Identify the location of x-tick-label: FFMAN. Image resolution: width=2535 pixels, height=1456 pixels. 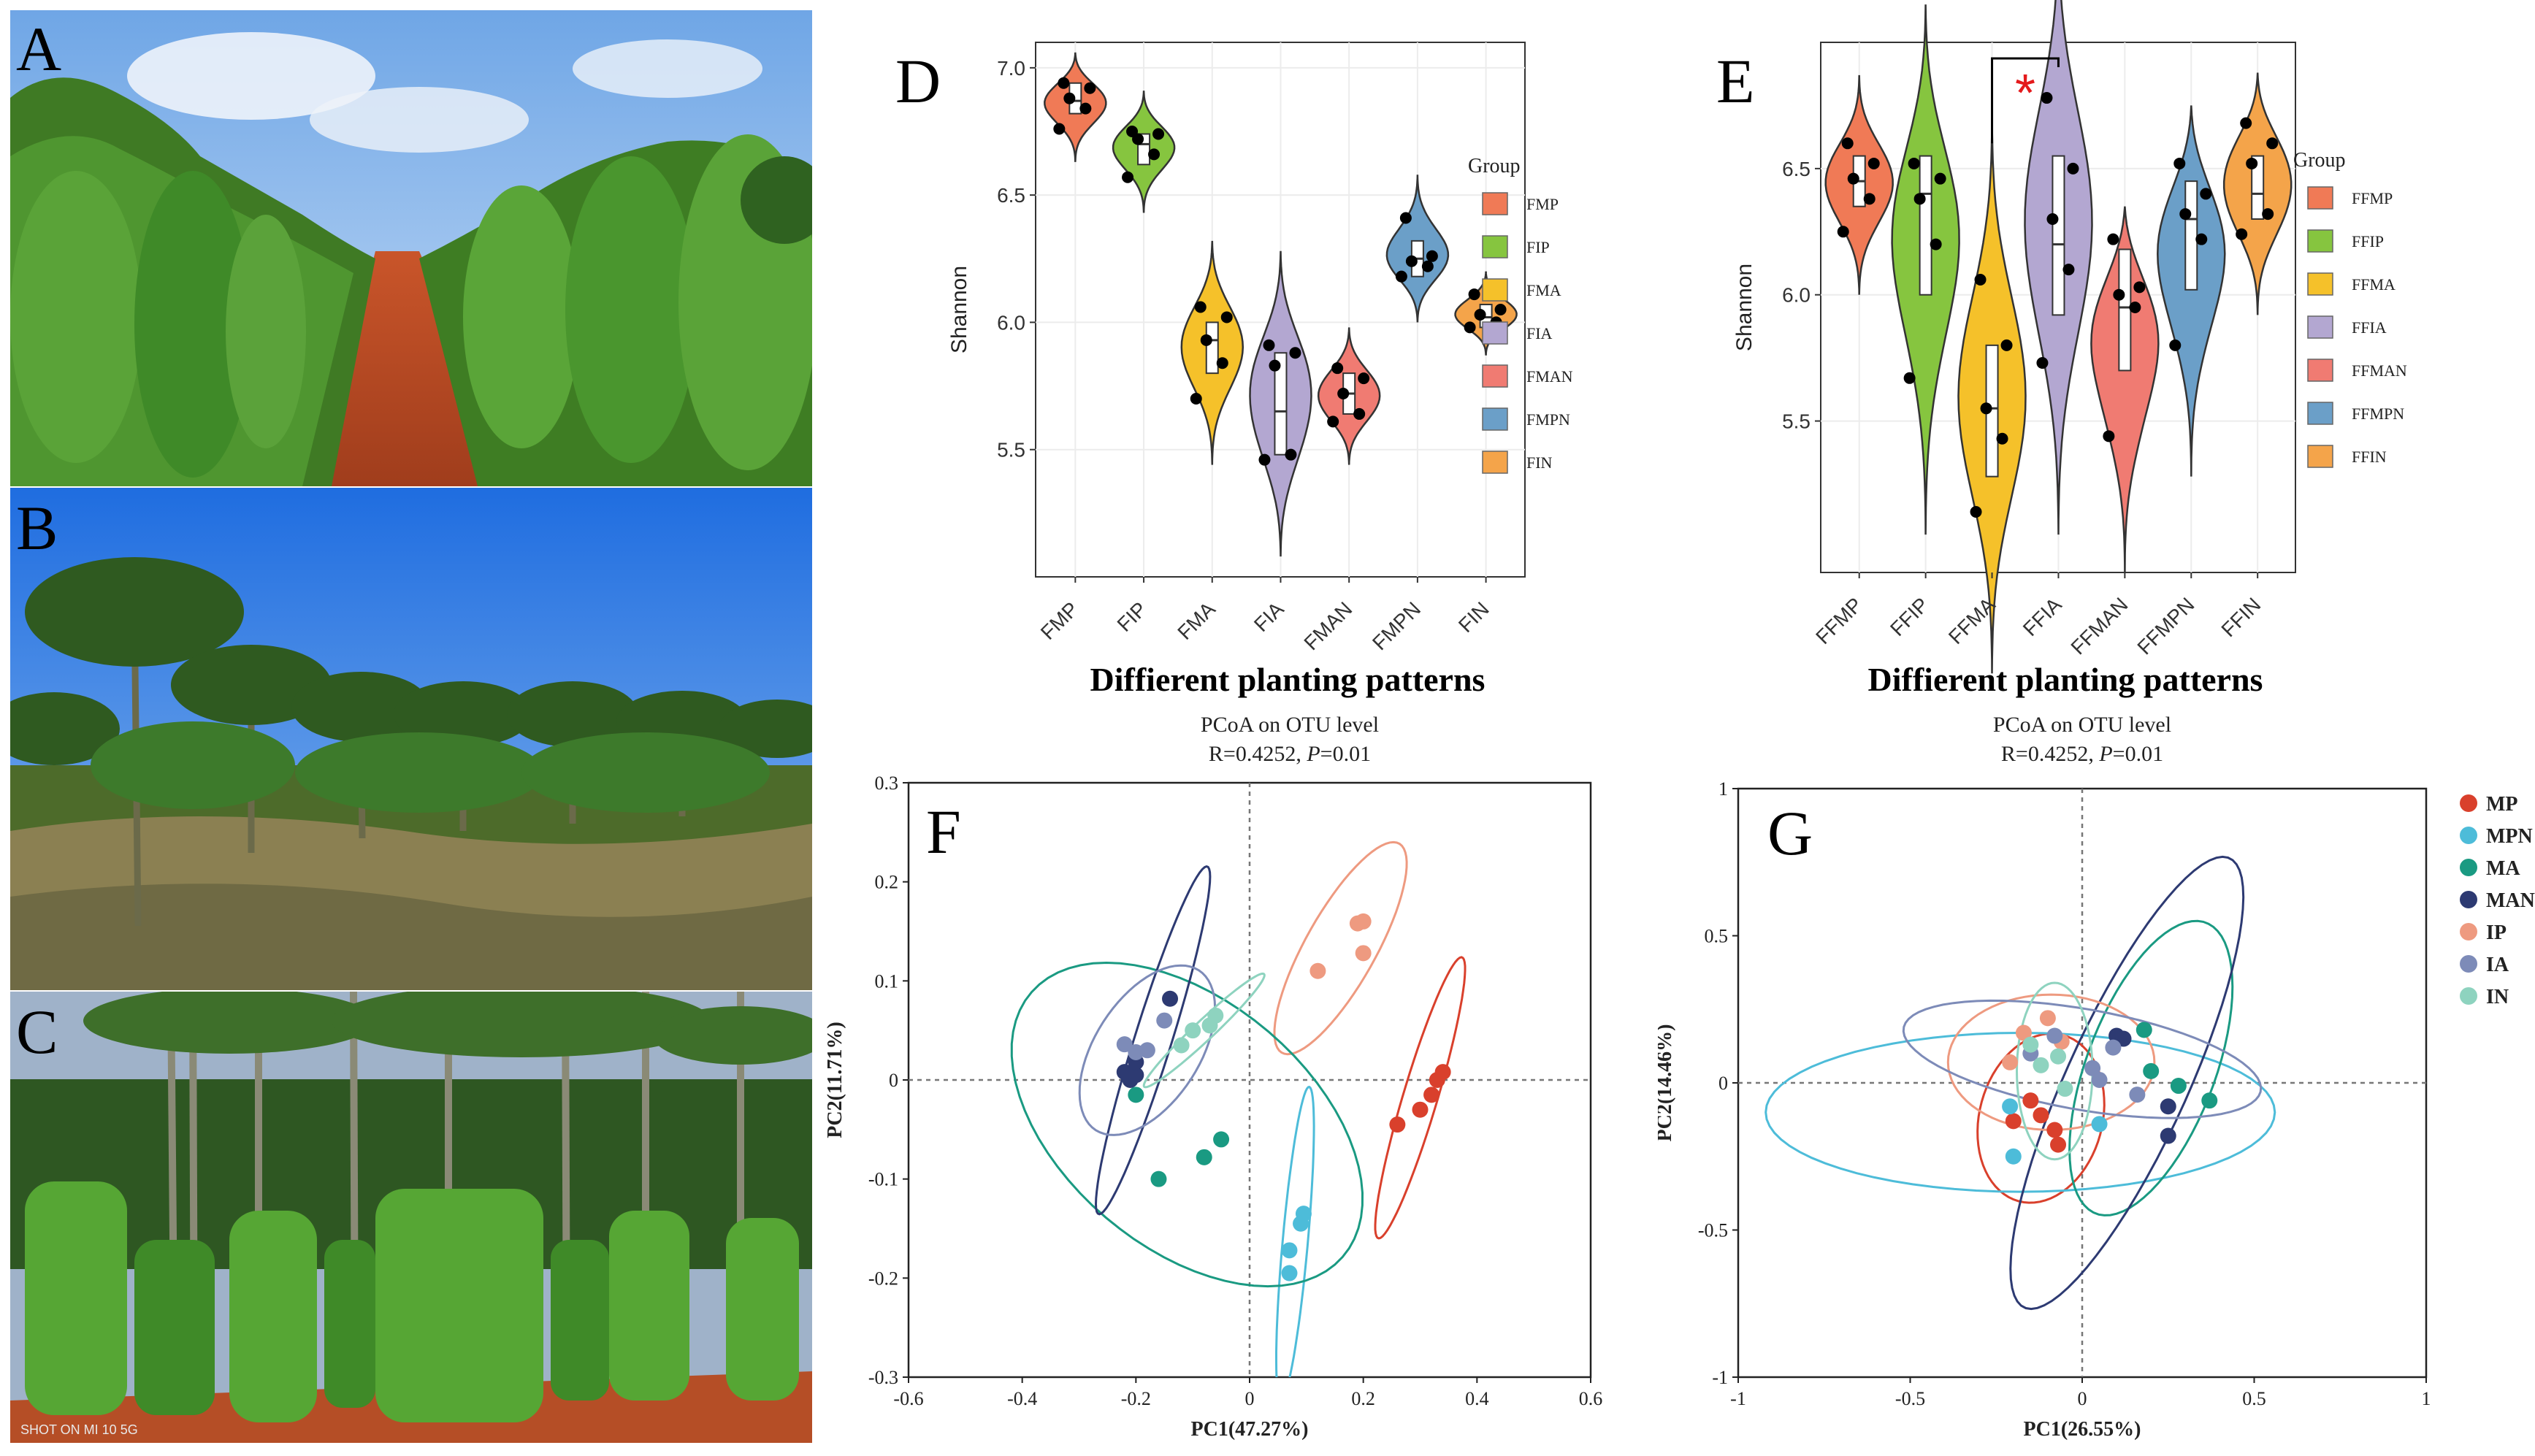
(2099, 626).